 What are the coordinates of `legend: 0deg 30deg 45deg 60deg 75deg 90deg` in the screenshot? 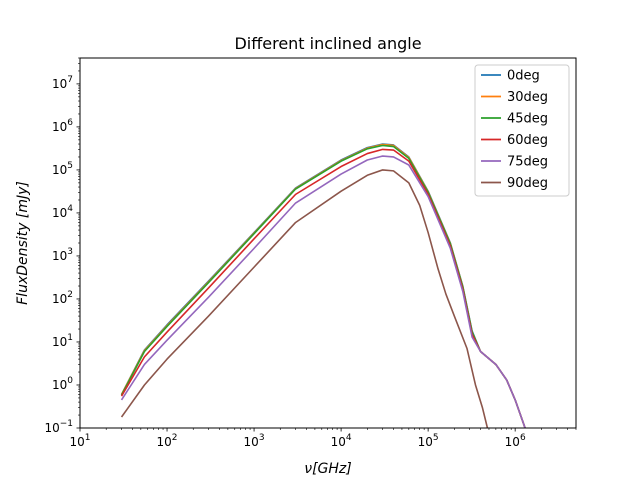 It's located at (522, 130).